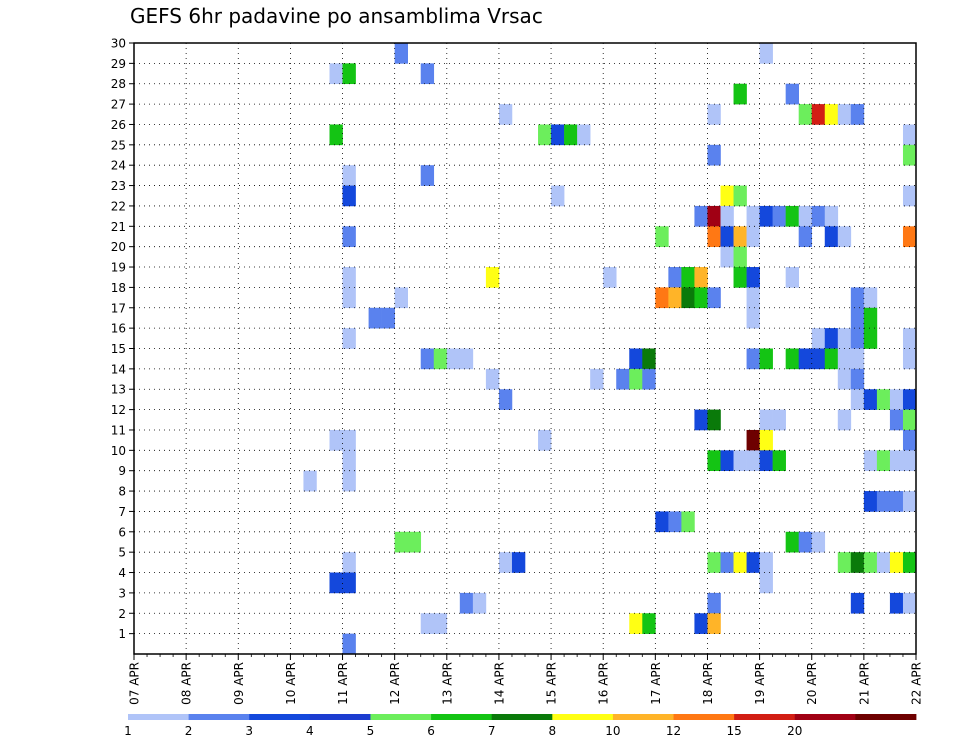 This screenshot has width=960, height=742. What do you see at coordinates (118, 308) in the screenshot?
I see `y-tick-label: 17` at bounding box center [118, 308].